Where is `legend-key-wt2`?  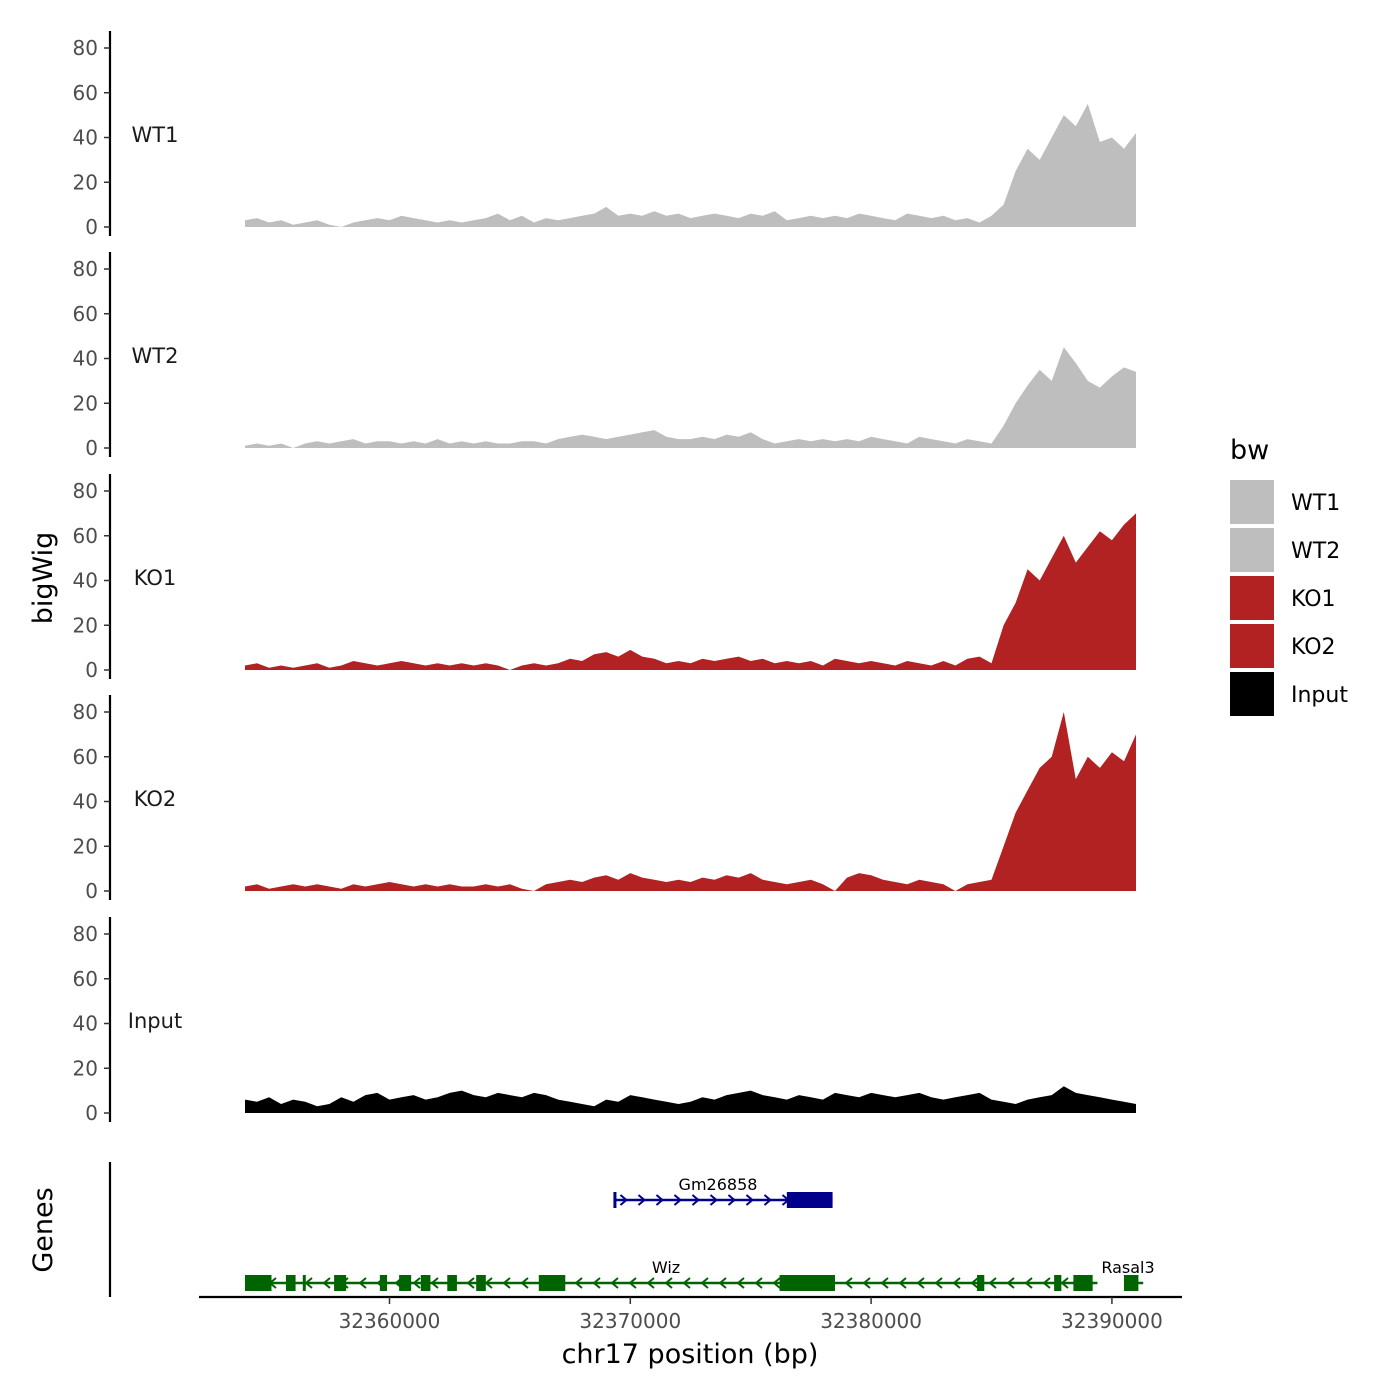 legend-key-wt2 is located at coordinates (1252, 550).